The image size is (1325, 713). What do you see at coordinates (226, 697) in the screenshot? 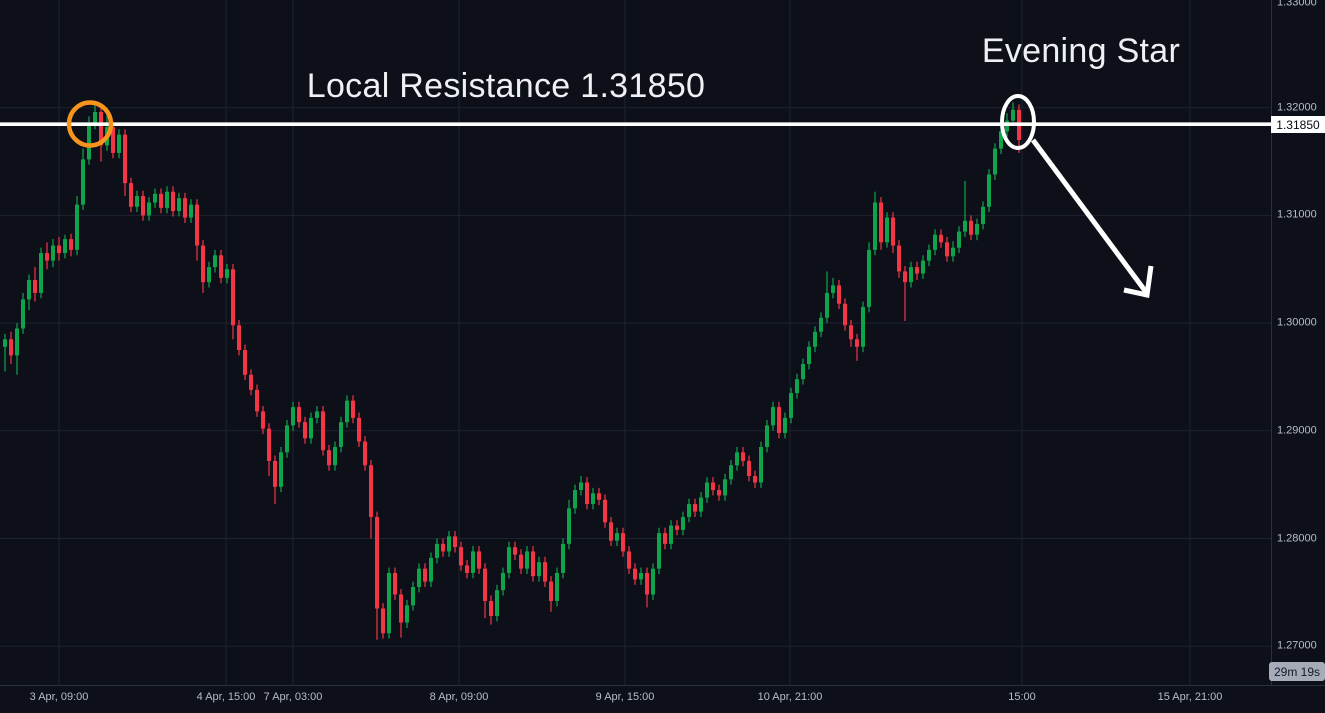
I see `time-axis-label: 4 Apr, 15:00` at bounding box center [226, 697].